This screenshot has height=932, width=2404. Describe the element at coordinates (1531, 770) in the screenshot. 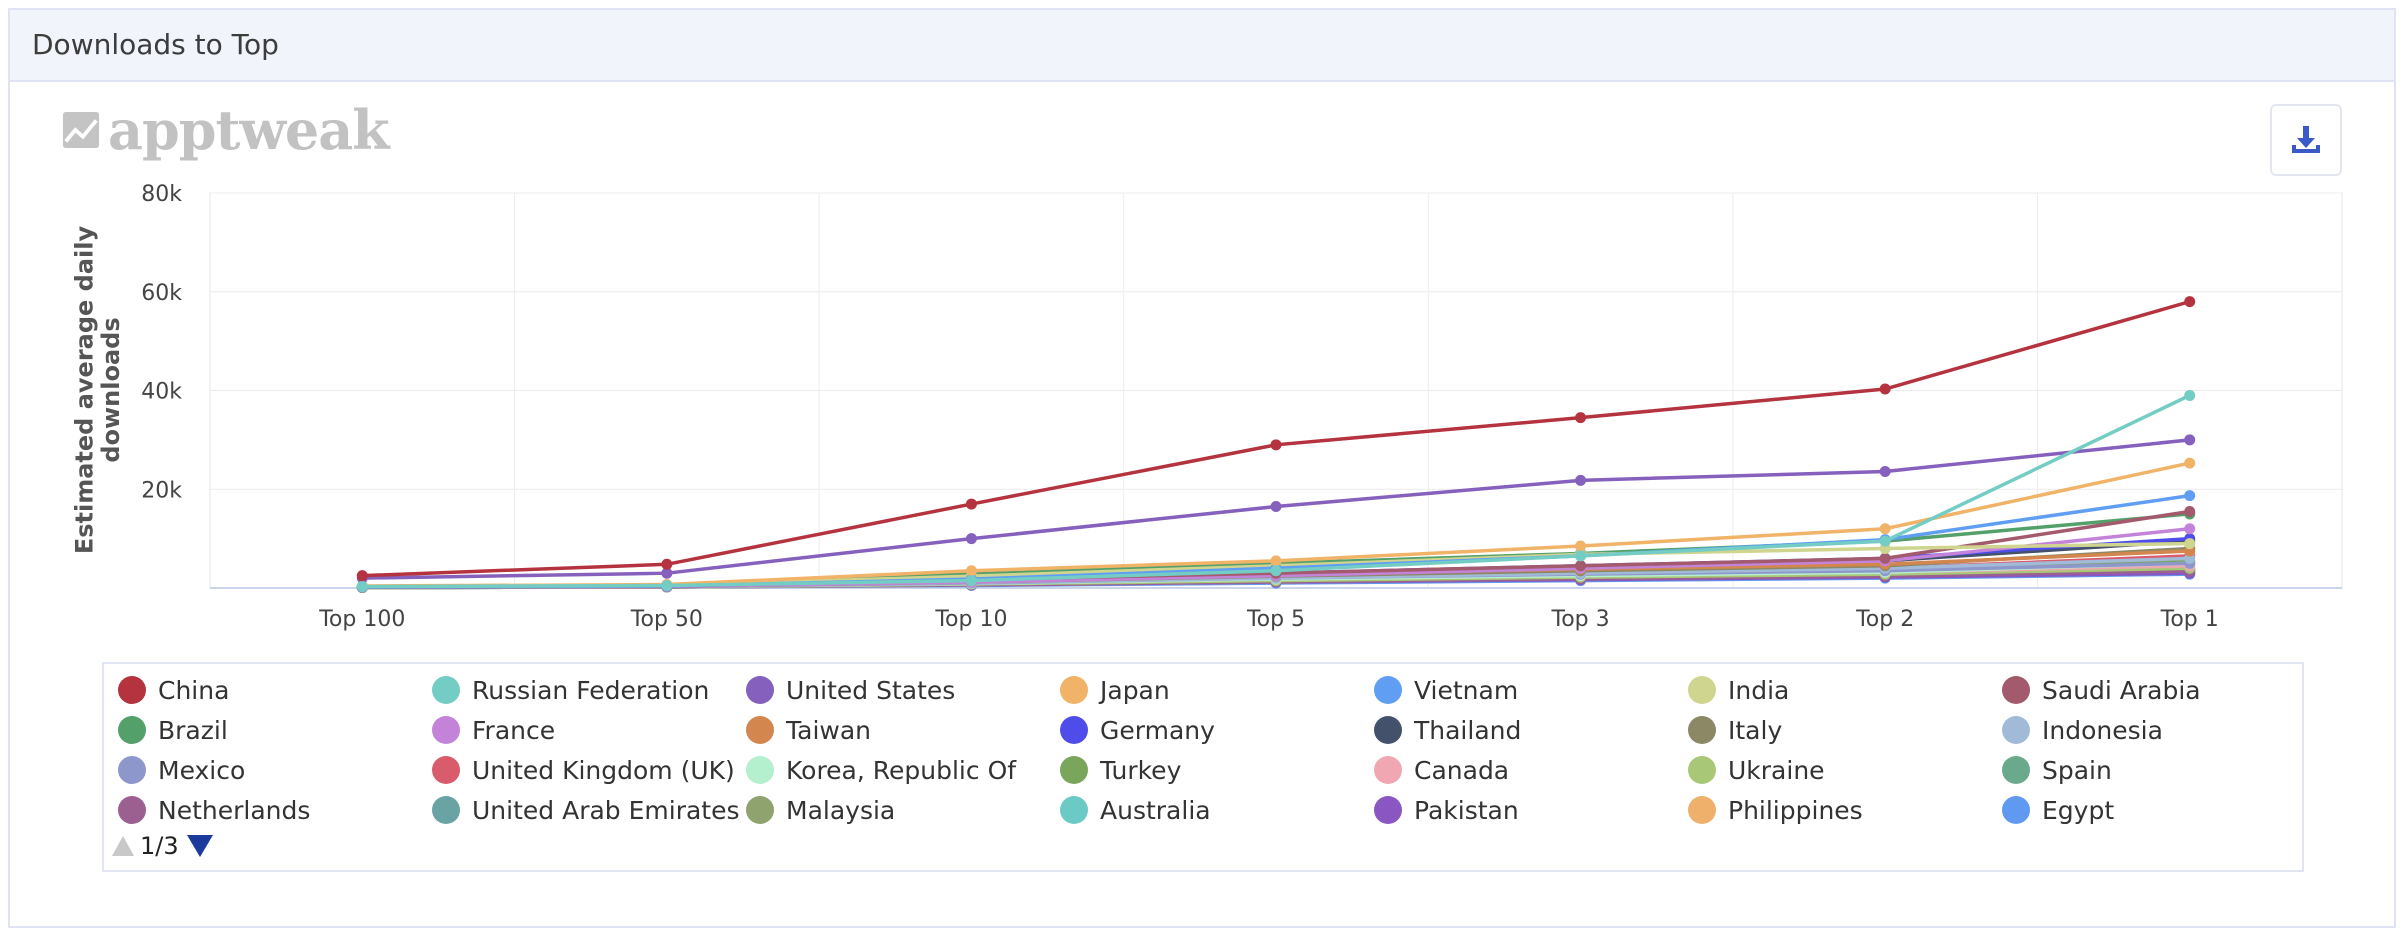

I see `legend-item: Canada` at that location.